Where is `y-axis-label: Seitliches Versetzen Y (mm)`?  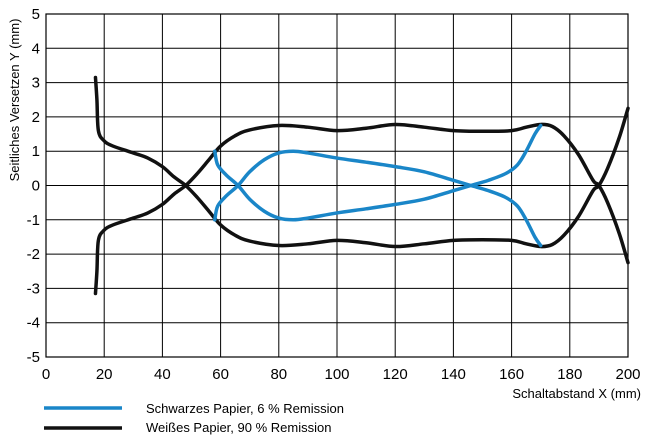 y-axis-label: Seitliches Versetzen Y (mm) is located at coordinates (14, 100).